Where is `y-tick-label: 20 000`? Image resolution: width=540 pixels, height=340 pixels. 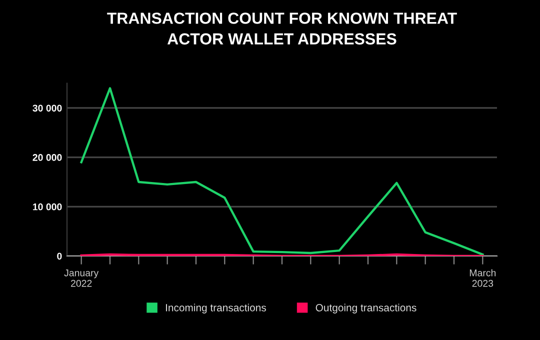 y-tick-label: 20 000 is located at coordinates (47, 157).